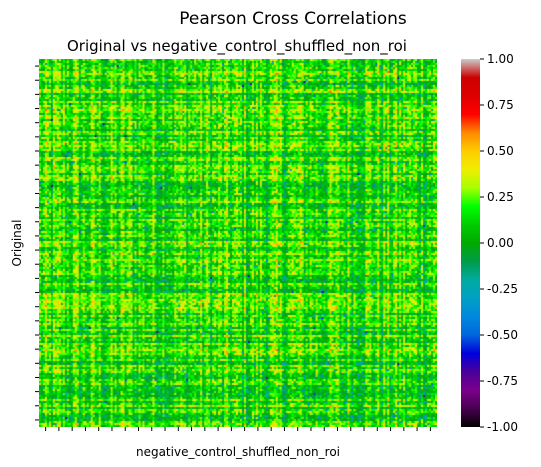 The height and width of the screenshot is (467, 541). What do you see at coordinates (470, 243) in the screenshot?
I see `colorbar` at bounding box center [470, 243].